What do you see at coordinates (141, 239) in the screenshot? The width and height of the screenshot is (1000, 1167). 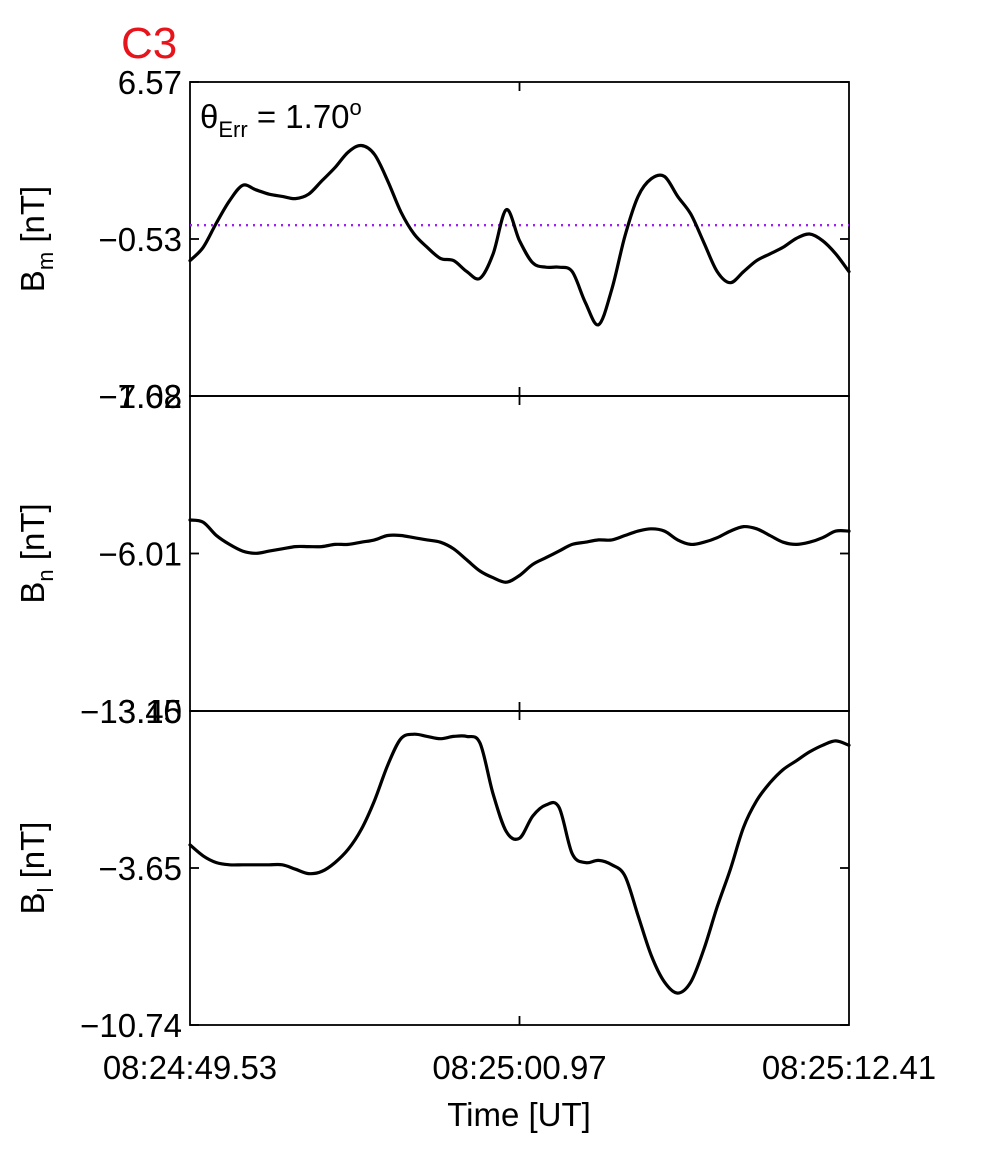 I see `y-tick-label: −0.53` at bounding box center [141, 239].